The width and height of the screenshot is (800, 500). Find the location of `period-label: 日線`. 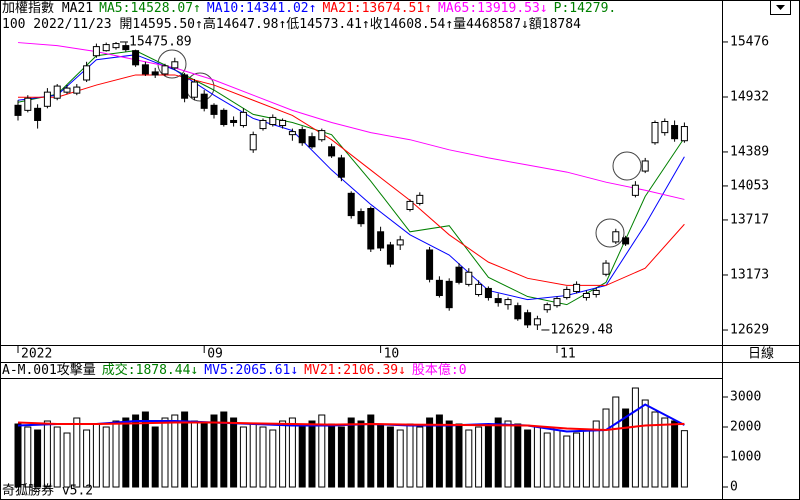

period-label: 日線 is located at coordinates (761, 354).